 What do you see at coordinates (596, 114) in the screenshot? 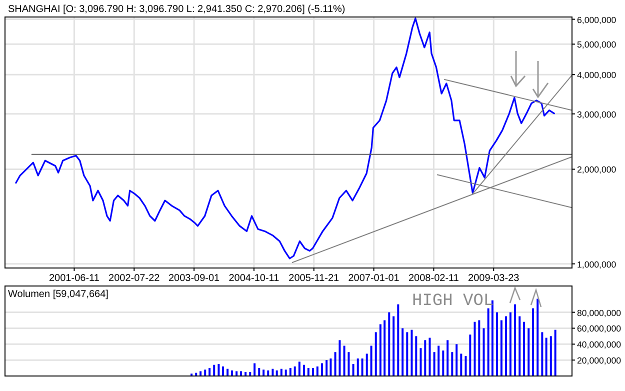
I see `y-tick-label: 3,000,000` at bounding box center [596, 114].